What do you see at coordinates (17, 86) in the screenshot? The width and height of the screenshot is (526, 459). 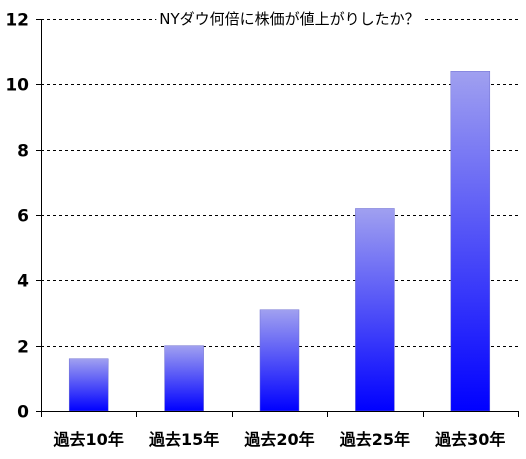 I see `y-tick-label: 10` at bounding box center [17, 86].